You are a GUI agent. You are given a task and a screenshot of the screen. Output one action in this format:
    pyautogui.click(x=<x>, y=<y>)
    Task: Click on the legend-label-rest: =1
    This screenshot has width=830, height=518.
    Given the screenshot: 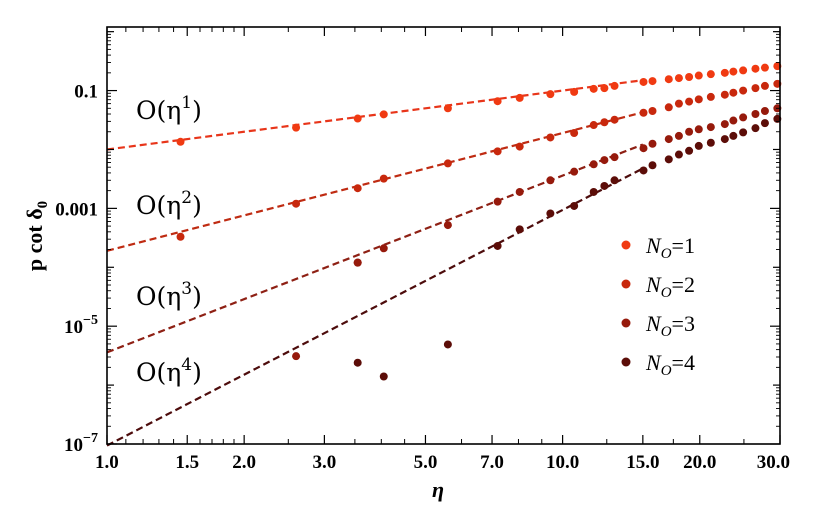 What is the action you would take?
    pyautogui.click(x=683, y=245)
    